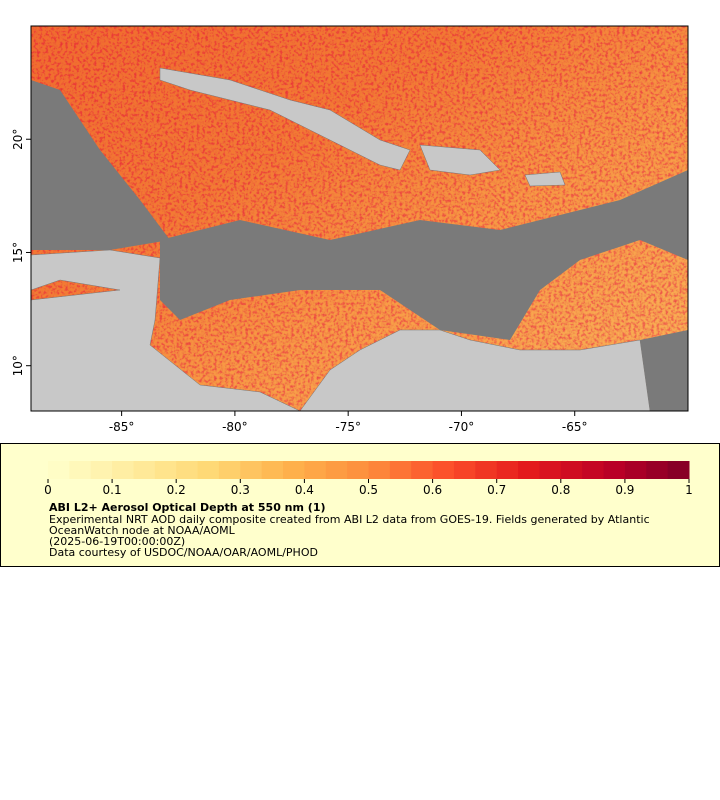 The height and width of the screenshot is (800, 720). What do you see at coordinates (117, 541) in the screenshot?
I see `legend-time: (2025-06-19T00:00:00Z)` at bounding box center [117, 541].